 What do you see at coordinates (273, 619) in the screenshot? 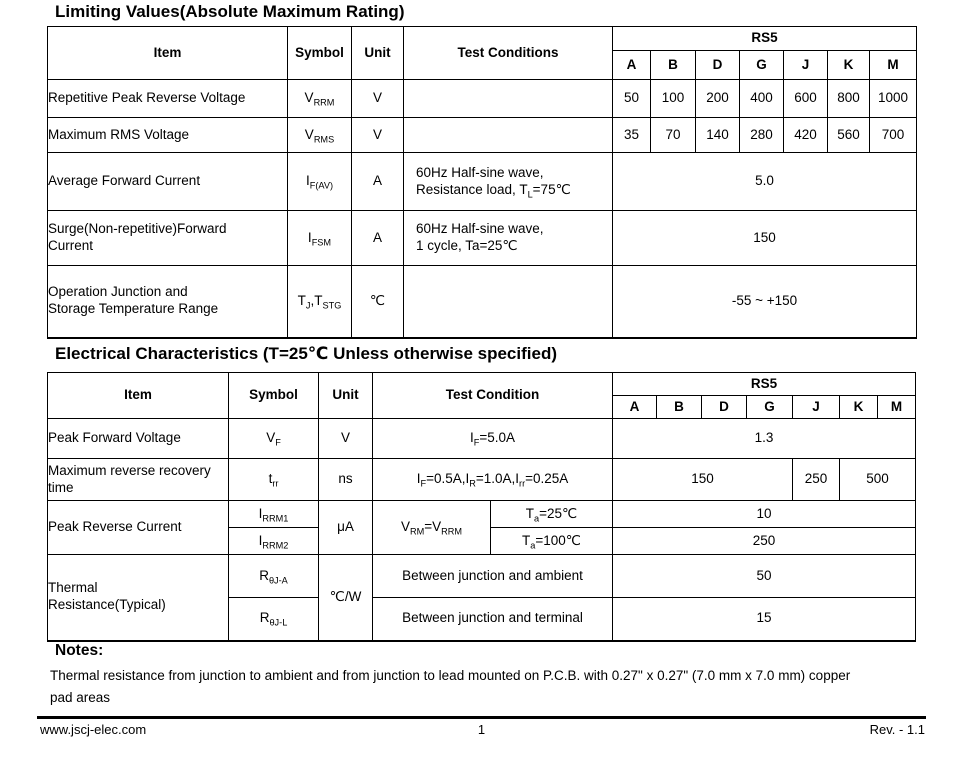
I see `symbol-cell: RθJ-L` at bounding box center [273, 619].